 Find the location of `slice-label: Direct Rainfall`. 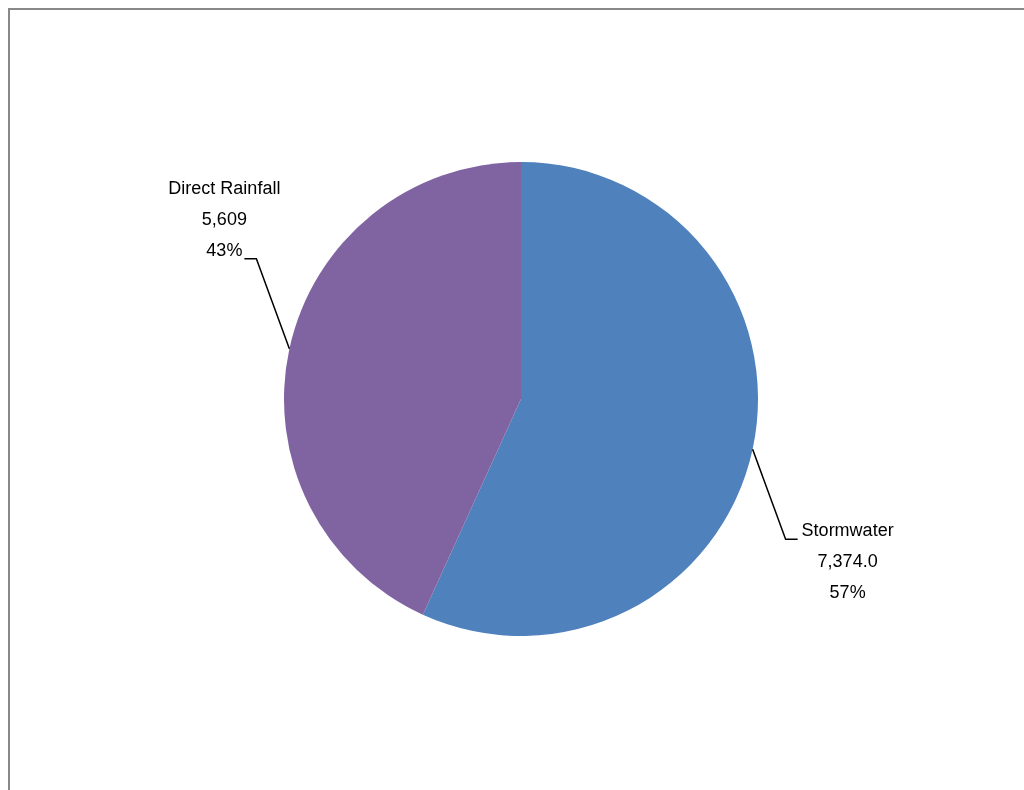

slice-label: Direct Rainfall is located at coordinates (224, 187).